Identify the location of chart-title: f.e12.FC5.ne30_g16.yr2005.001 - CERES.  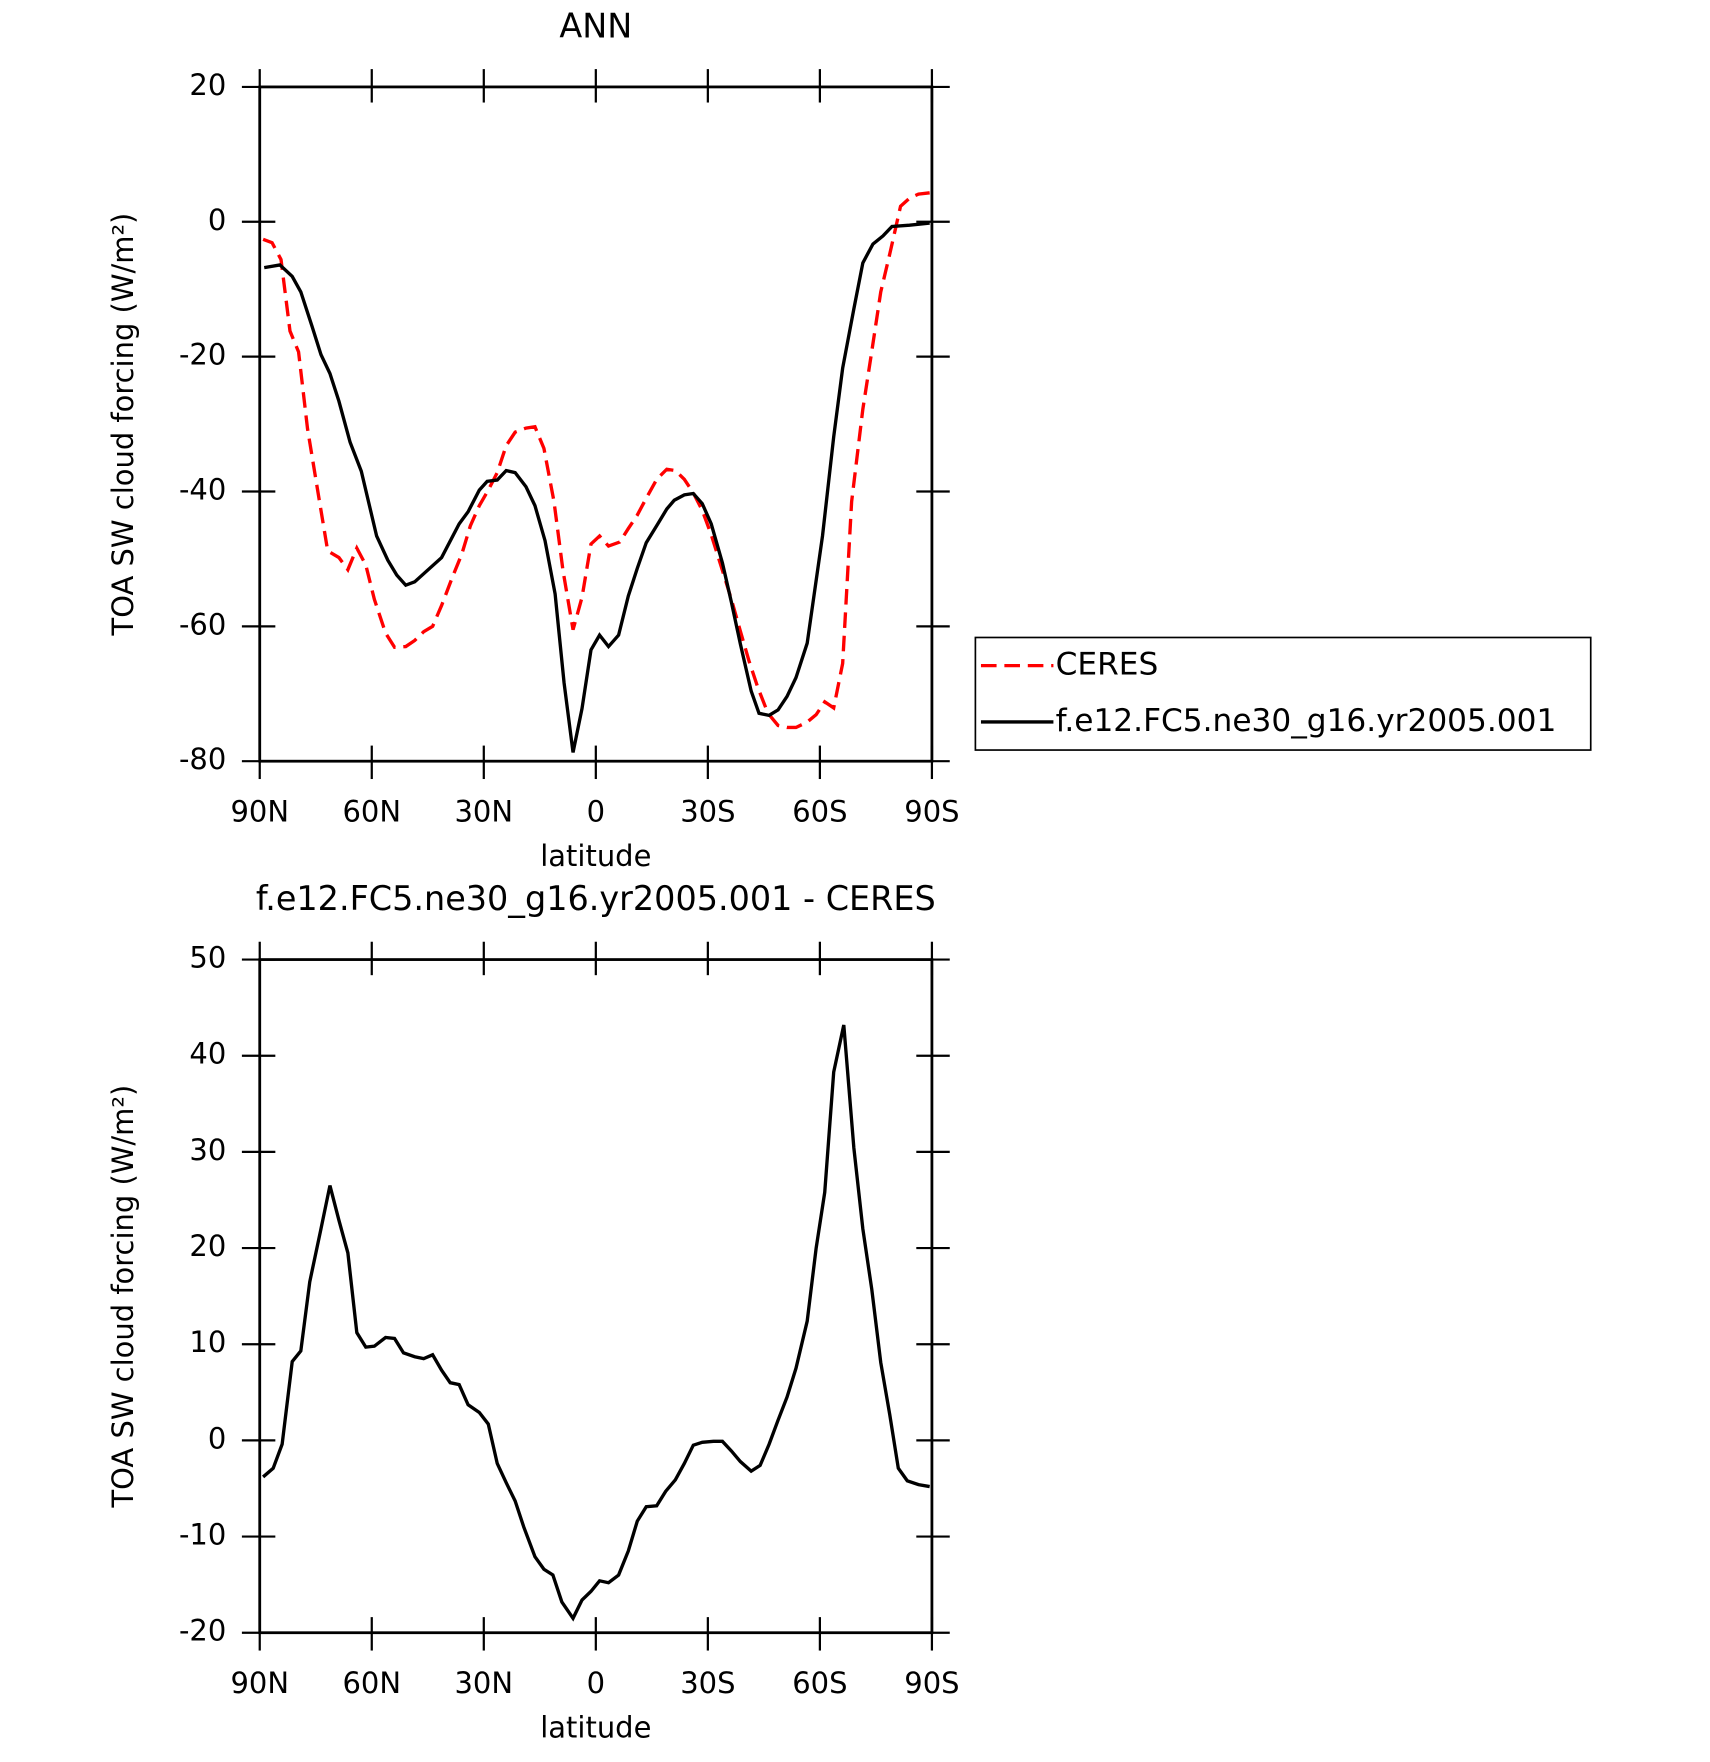
(596, 898).